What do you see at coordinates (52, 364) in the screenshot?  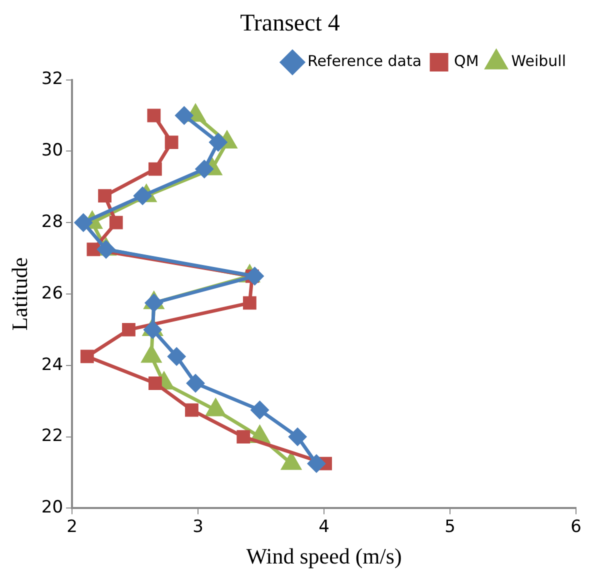 I see `y-tick-label: 24` at bounding box center [52, 364].